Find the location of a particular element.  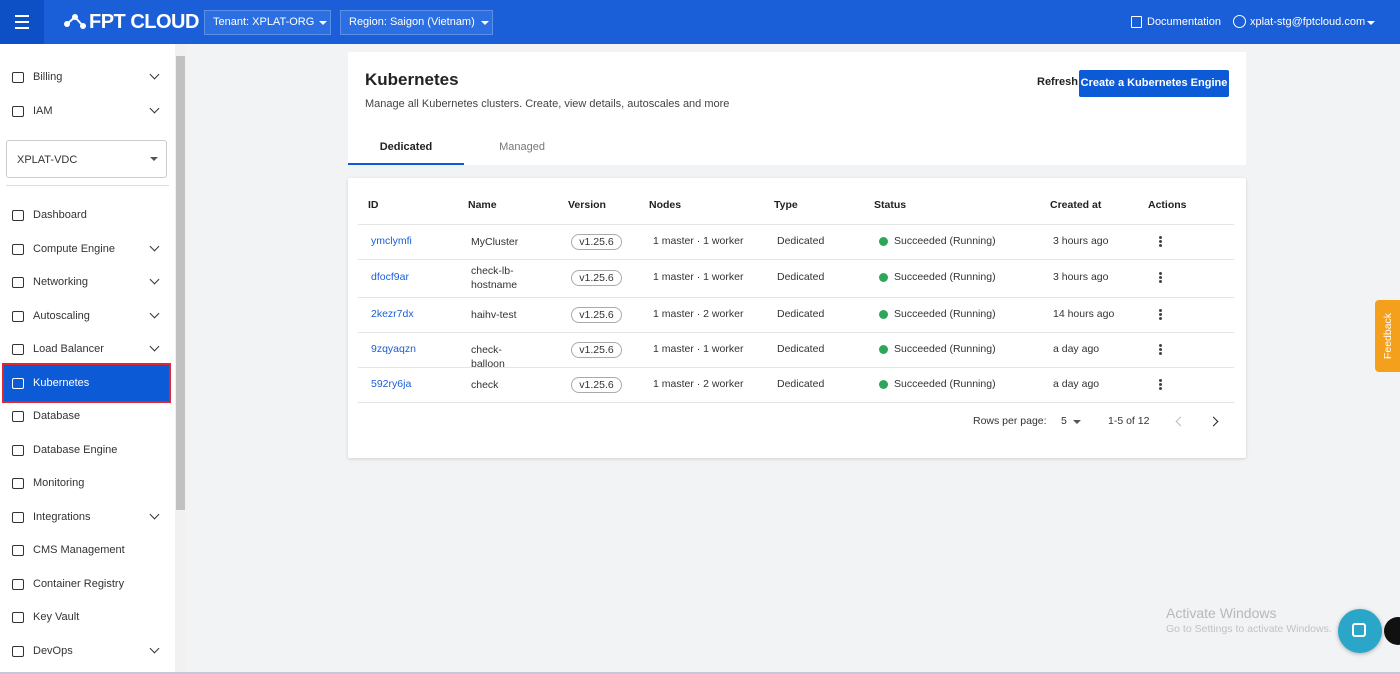

tab: Dedicated is located at coordinates (406, 147).